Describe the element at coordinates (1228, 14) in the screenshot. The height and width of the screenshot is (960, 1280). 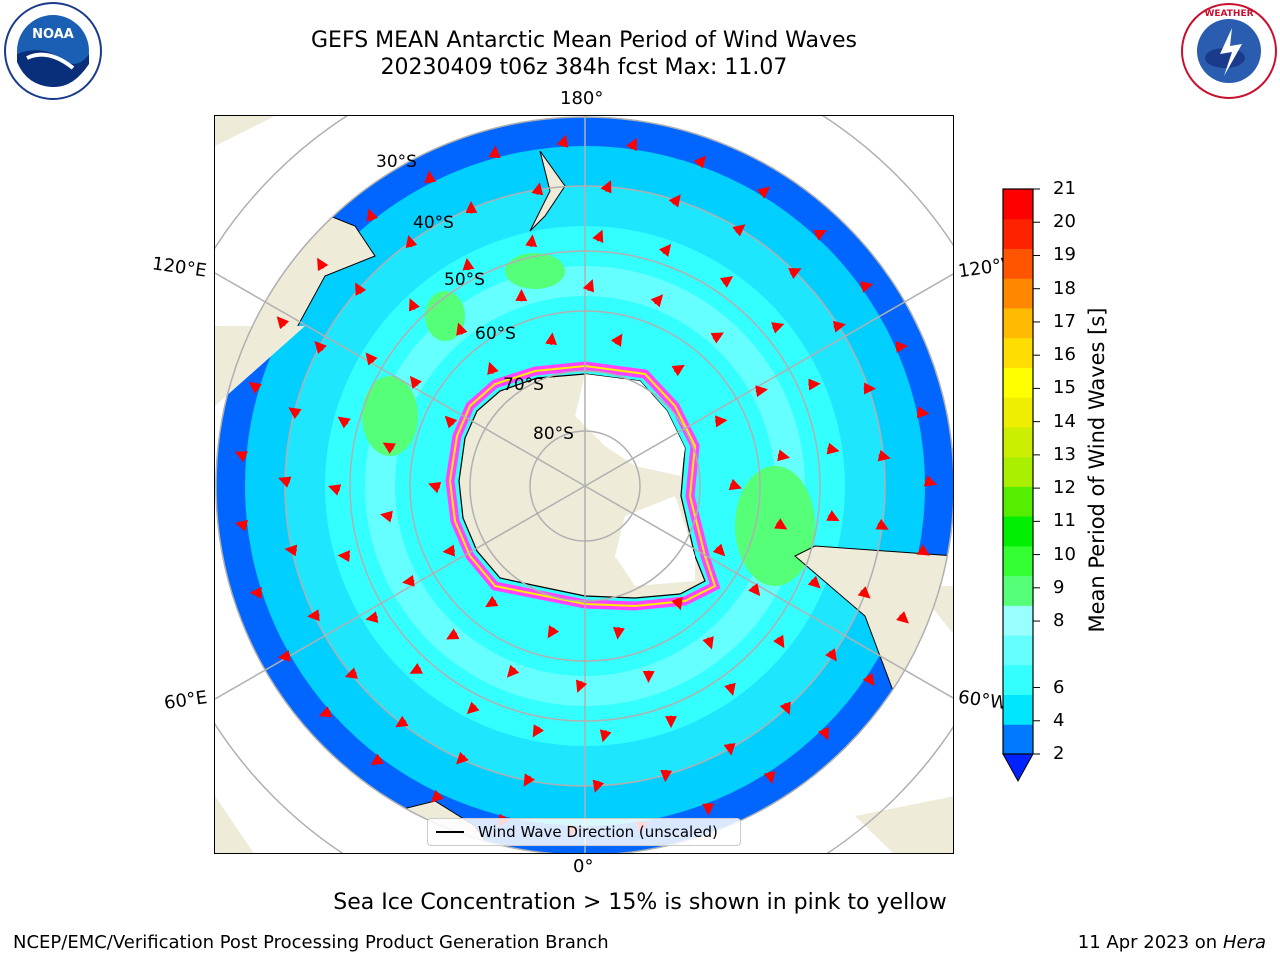
I see `svg-text: WEATHER` at that location.